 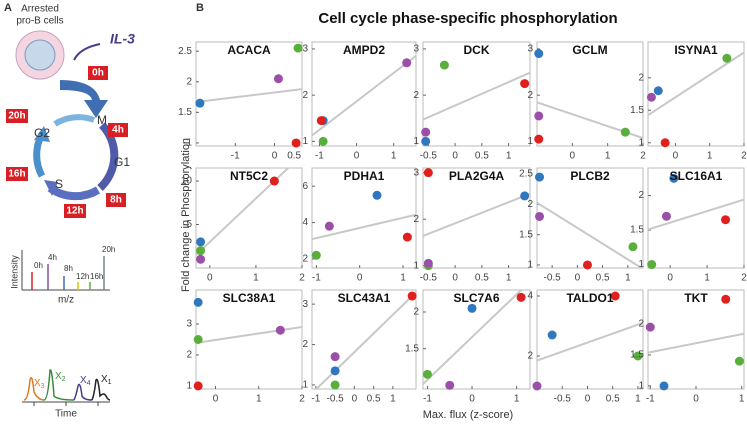 What do you see at coordinates (687, 347) in the screenshot?
I see `subplot: -1 0 1 1 1.5 2 TKT` at bounding box center [687, 347].